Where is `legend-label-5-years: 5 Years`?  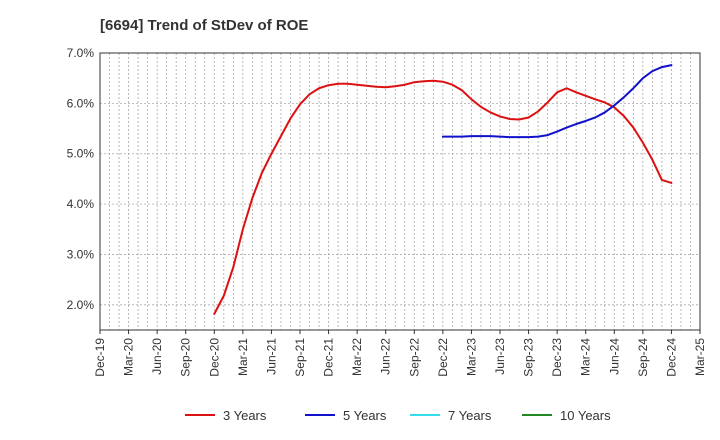
legend-label-5-years: 5 Years is located at coordinates (365, 415).